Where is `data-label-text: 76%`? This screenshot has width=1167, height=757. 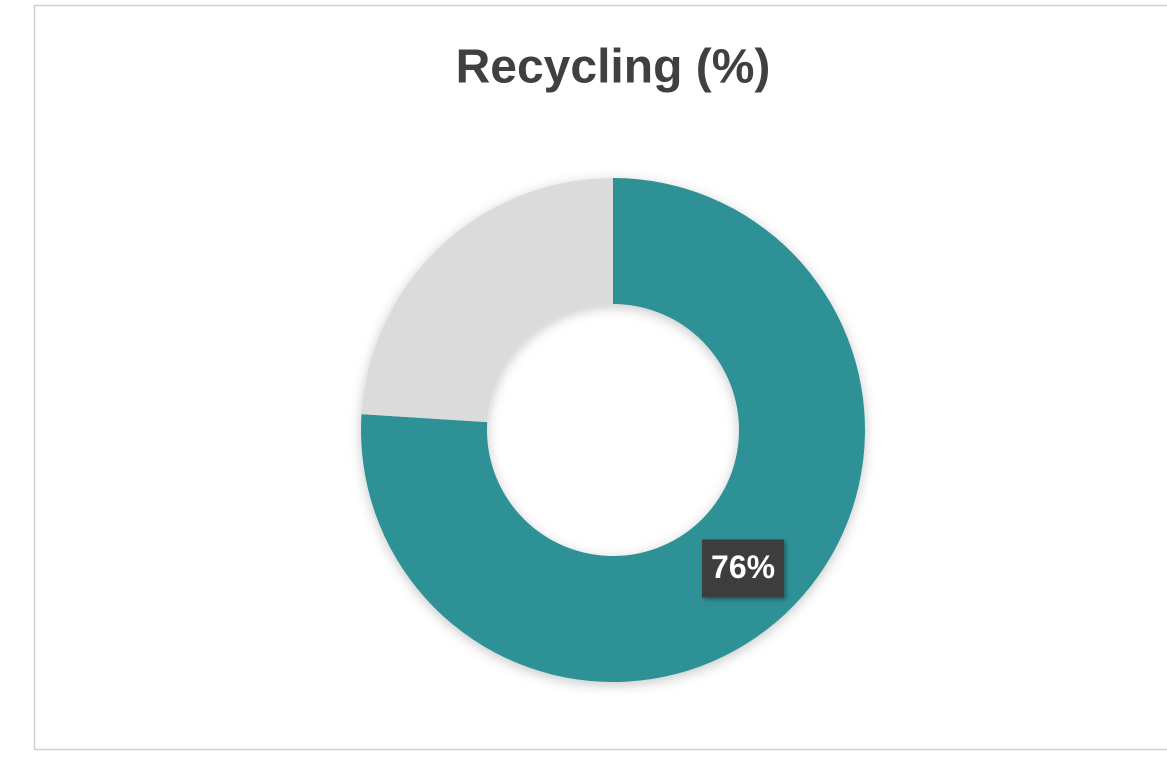 data-label-text: 76% is located at coordinates (743, 567).